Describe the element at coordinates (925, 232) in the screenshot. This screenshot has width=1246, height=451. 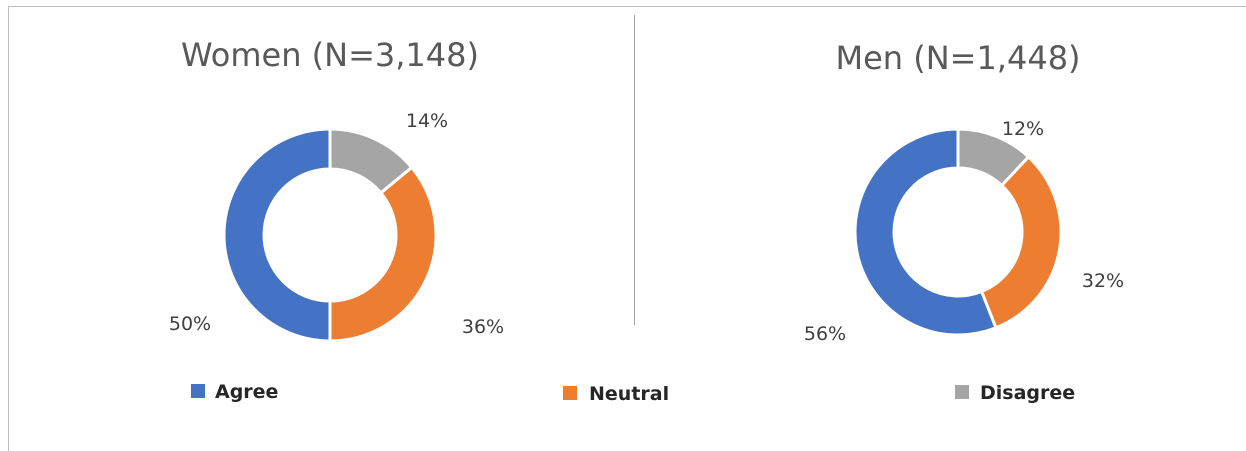
I see `men-agree-slice` at that location.